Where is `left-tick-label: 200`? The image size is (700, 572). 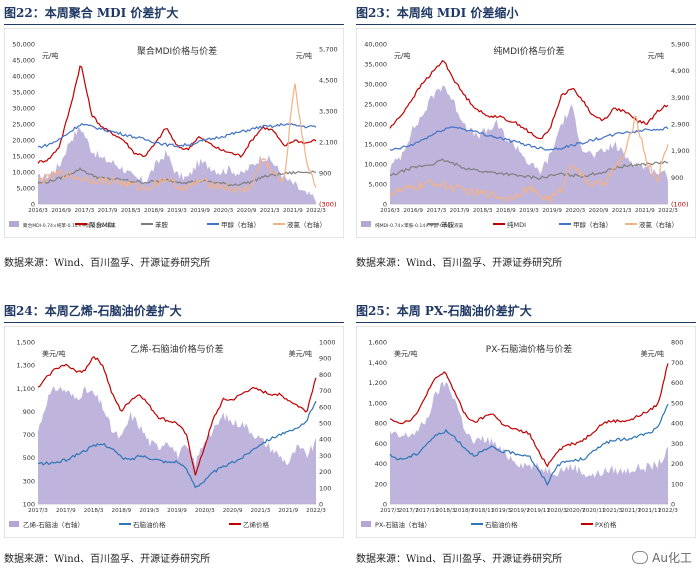
left-tick-label: 200 is located at coordinates (381, 484).